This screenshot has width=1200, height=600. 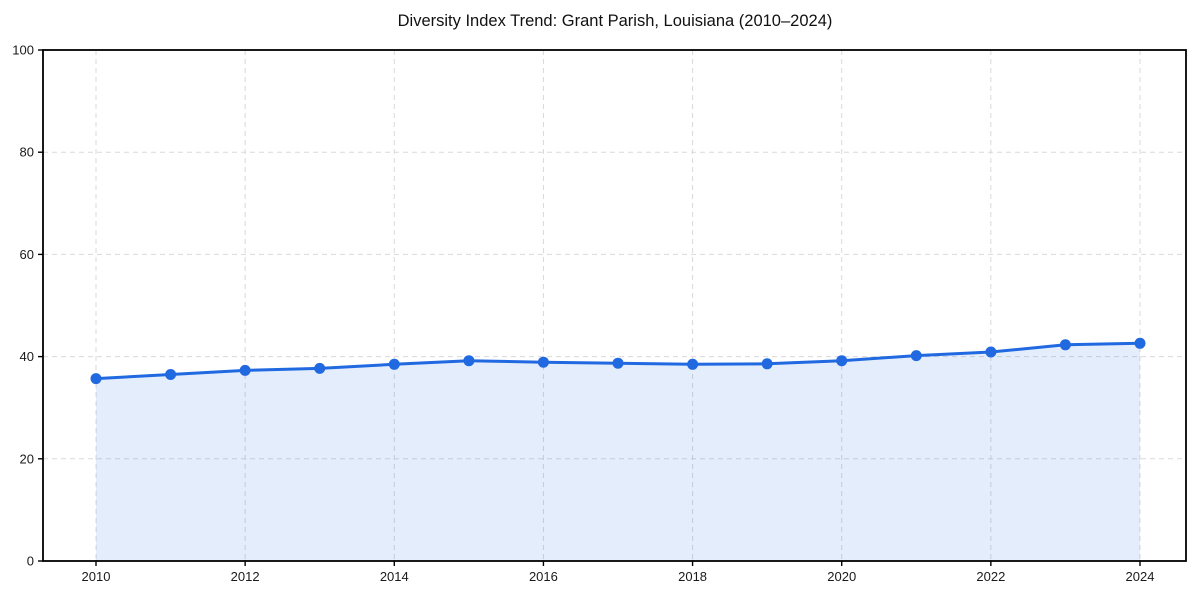 What do you see at coordinates (30, 561) in the screenshot?
I see `y-tick-label: 0` at bounding box center [30, 561].